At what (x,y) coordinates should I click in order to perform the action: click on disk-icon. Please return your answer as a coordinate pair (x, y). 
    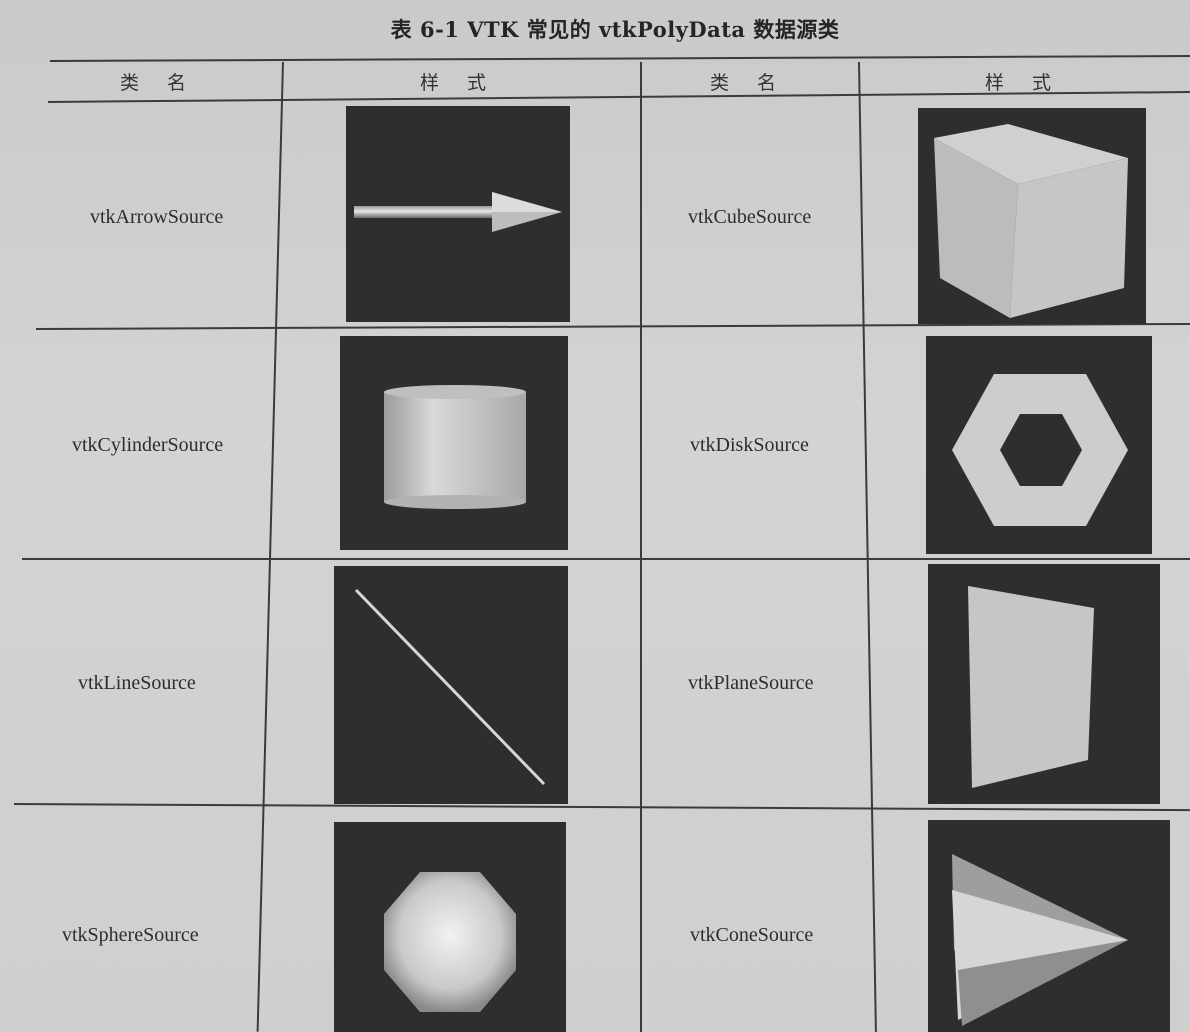
    Looking at the image, I should click on (1039, 445).